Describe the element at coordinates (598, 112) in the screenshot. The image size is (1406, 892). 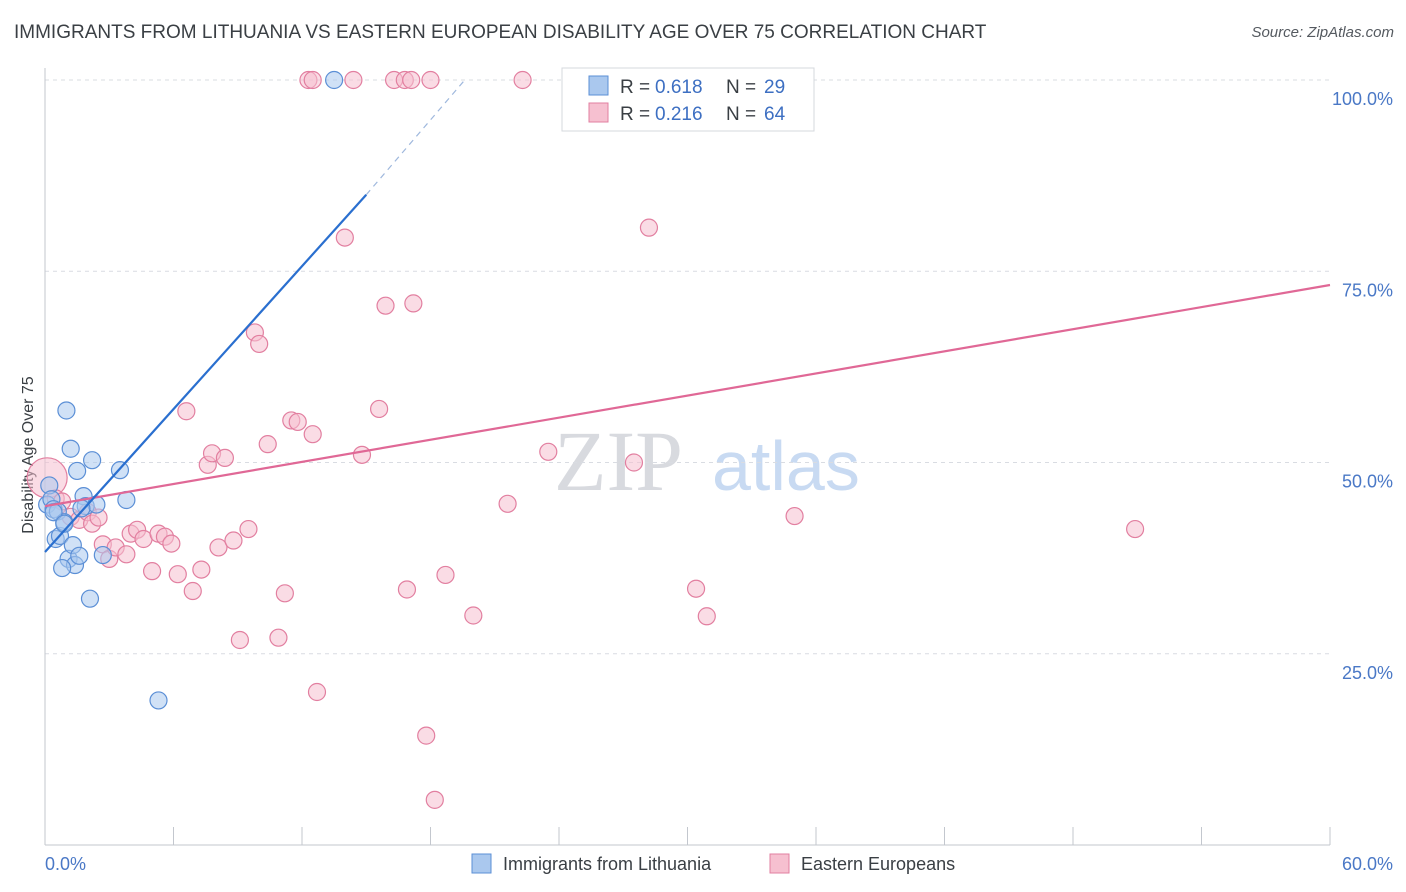
I see `legend-swatch-pink` at that location.